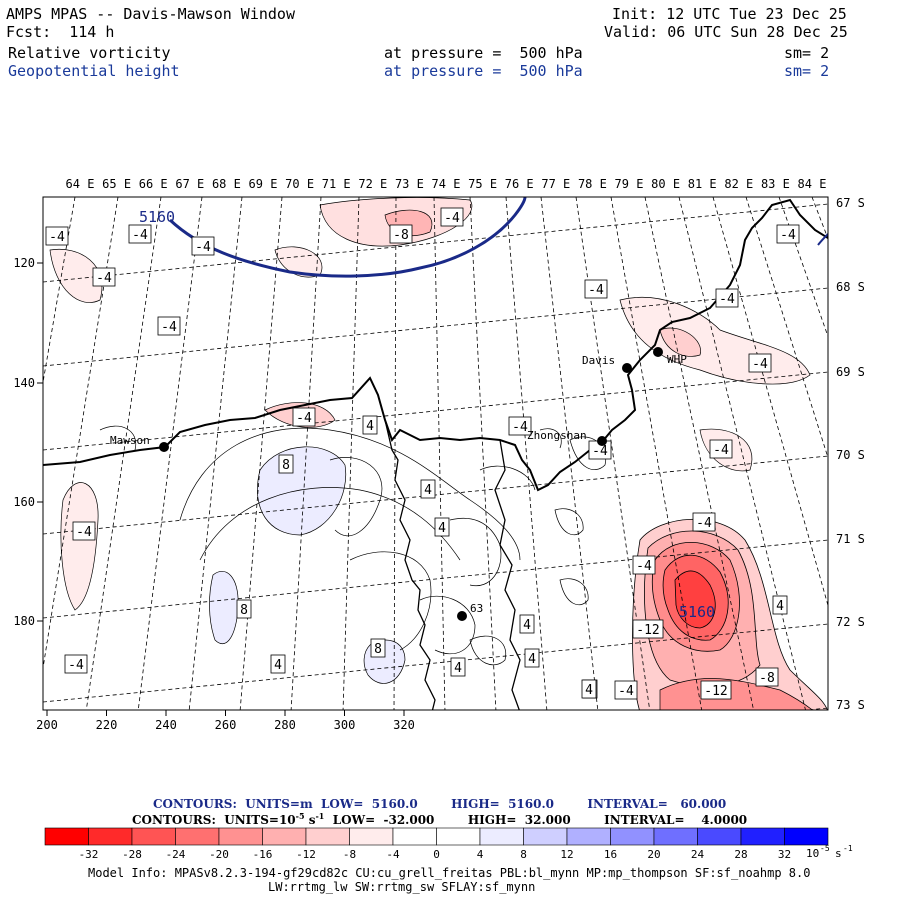 This screenshot has width=900, height=900. Describe the element at coordinates (89, 53) in the screenshot. I see `field1-name: Relative vorticity` at that location.